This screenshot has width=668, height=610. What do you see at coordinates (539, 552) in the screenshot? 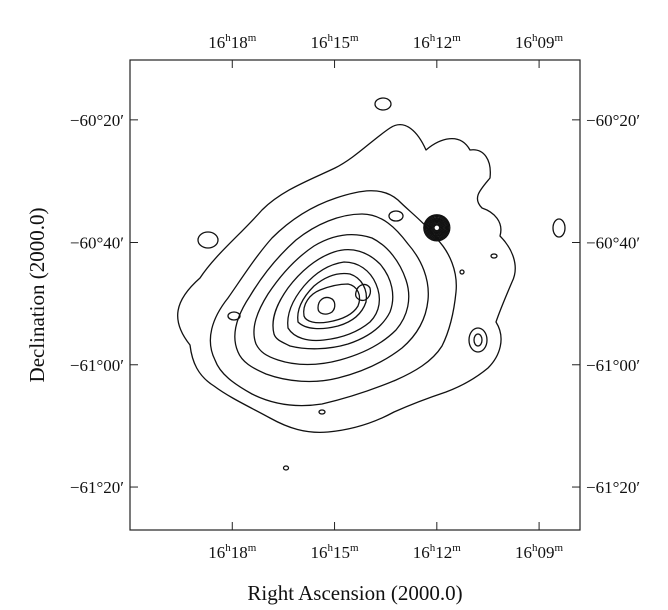
I see `x-tick-label-bottom-3: 16h09m` at bounding box center [539, 552].